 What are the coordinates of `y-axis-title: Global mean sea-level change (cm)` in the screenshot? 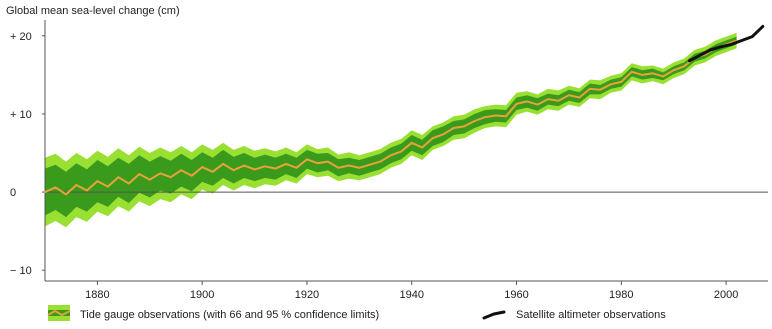 It's located at (93, 11).